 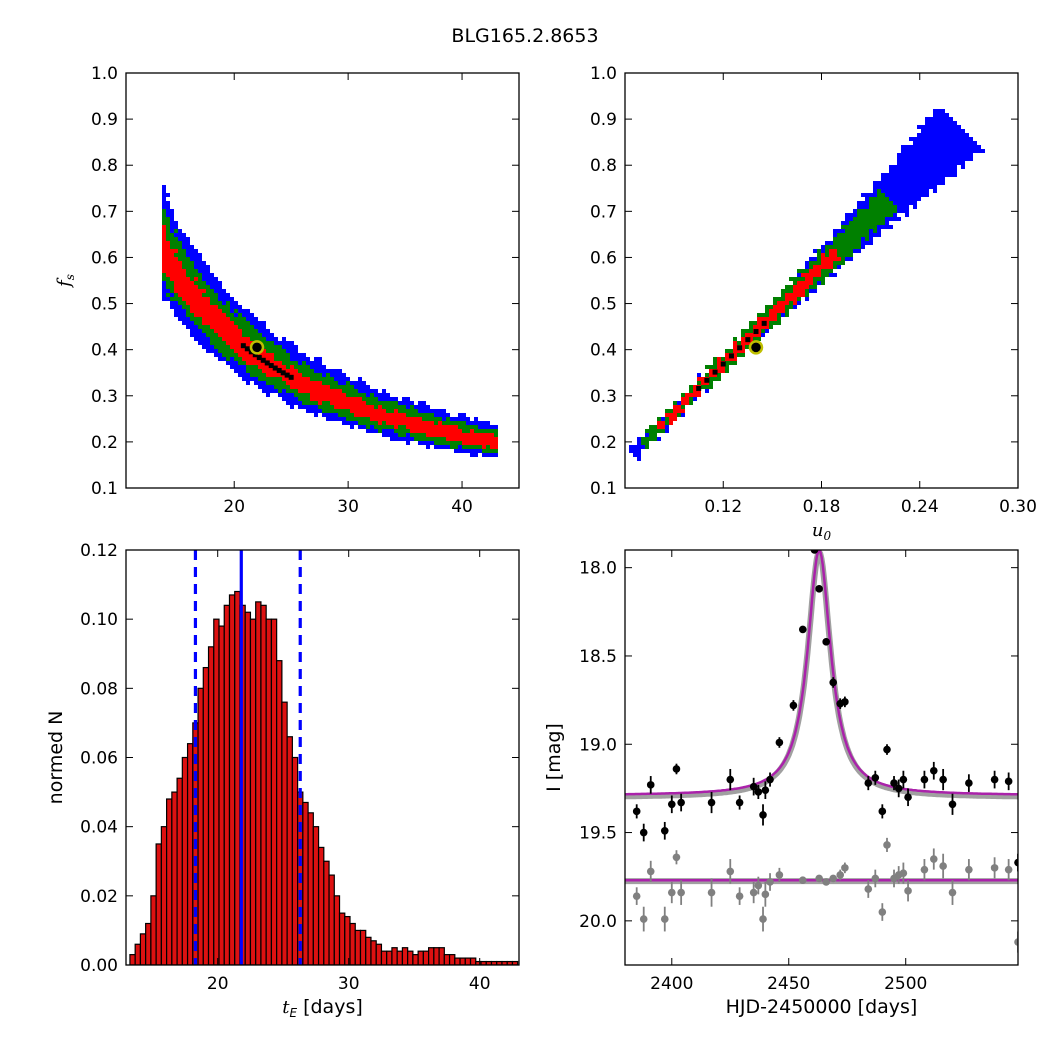 I want to click on histogram-bar, so click(x=295, y=860).